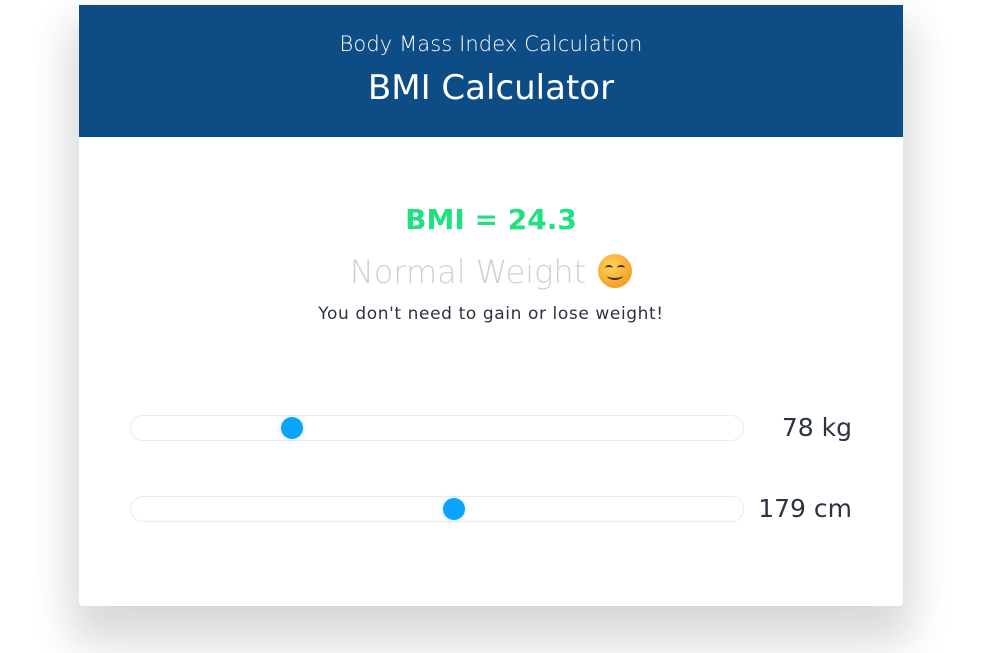 This screenshot has height=653, width=989. What do you see at coordinates (615, 271) in the screenshot?
I see `smiling-face-icon` at bounding box center [615, 271].